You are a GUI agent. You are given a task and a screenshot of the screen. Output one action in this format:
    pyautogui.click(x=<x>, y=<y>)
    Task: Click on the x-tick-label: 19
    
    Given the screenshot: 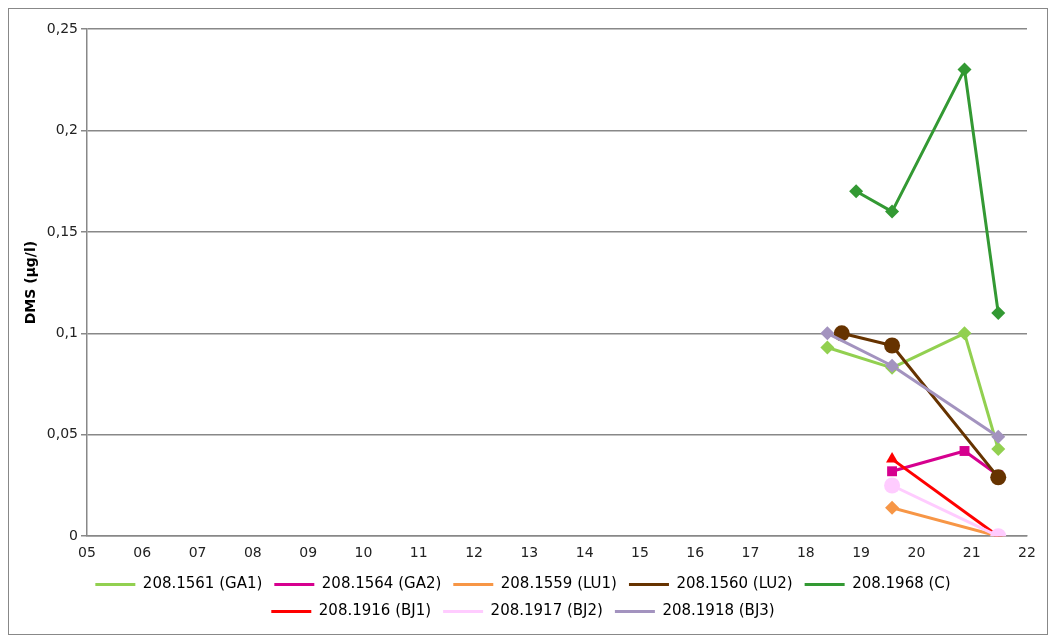 What is the action you would take?
    pyautogui.click(x=861, y=552)
    